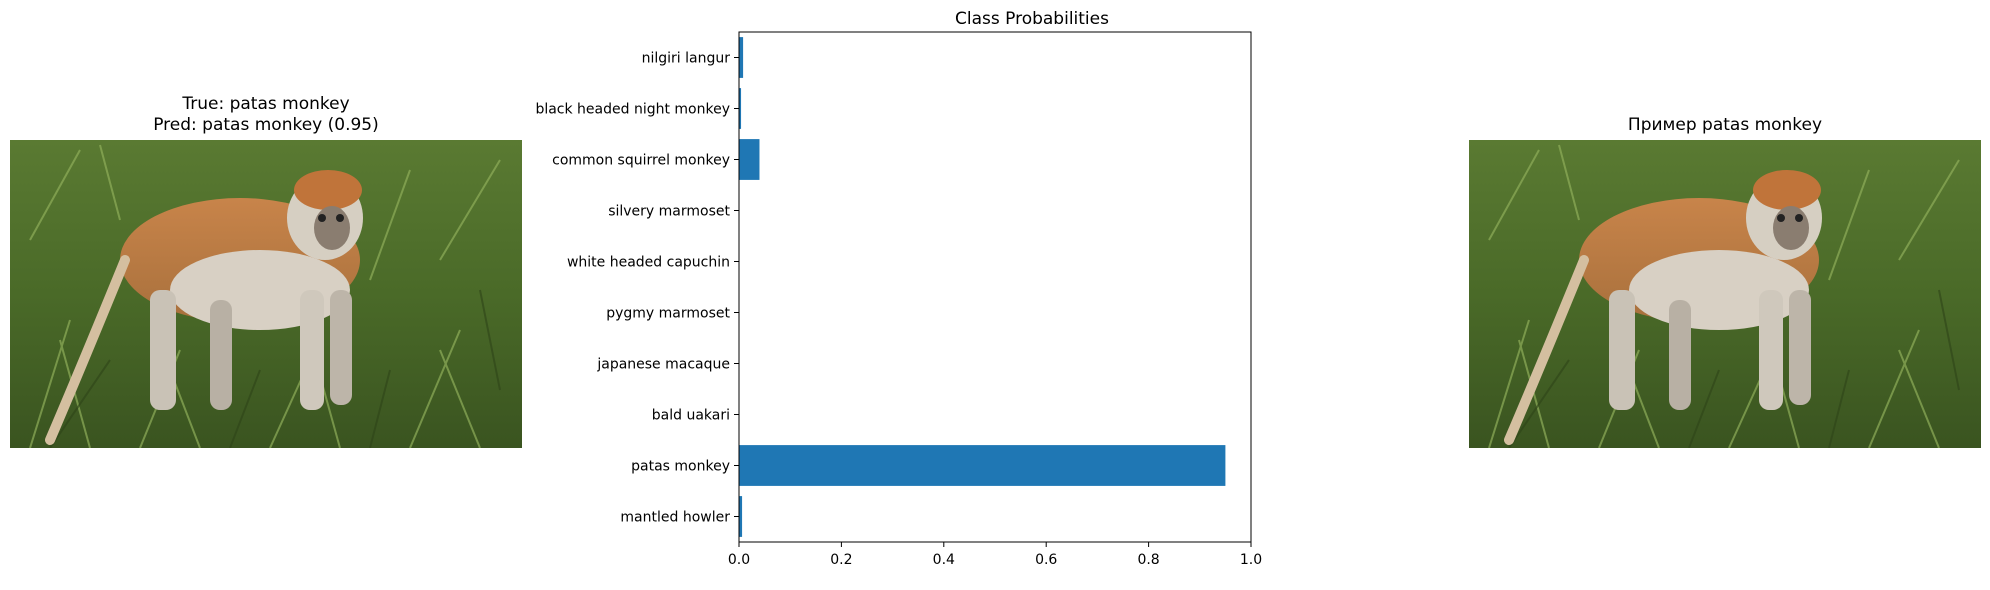  Describe the element at coordinates (1148, 560) in the screenshot. I see `x-tick-label: 0.8` at that location.